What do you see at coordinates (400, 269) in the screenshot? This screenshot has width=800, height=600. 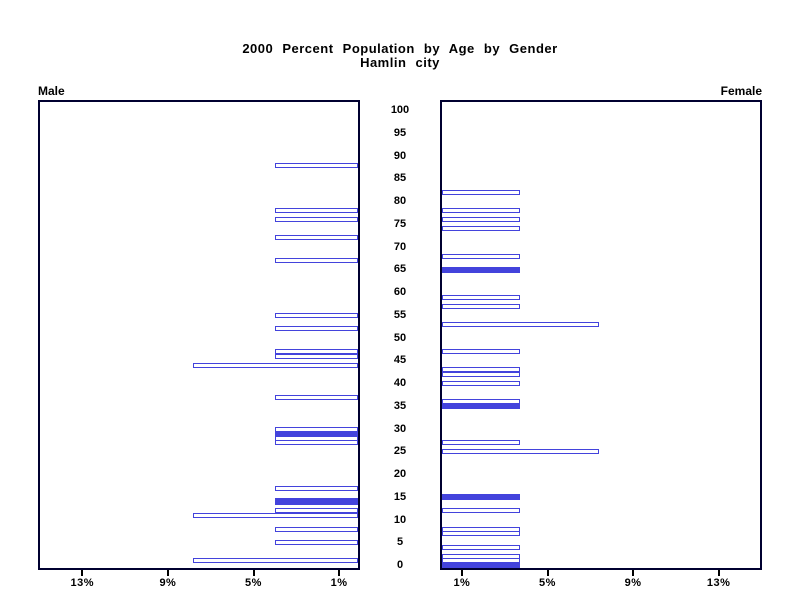 I see `age-tick-label-65: 65` at bounding box center [400, 269].